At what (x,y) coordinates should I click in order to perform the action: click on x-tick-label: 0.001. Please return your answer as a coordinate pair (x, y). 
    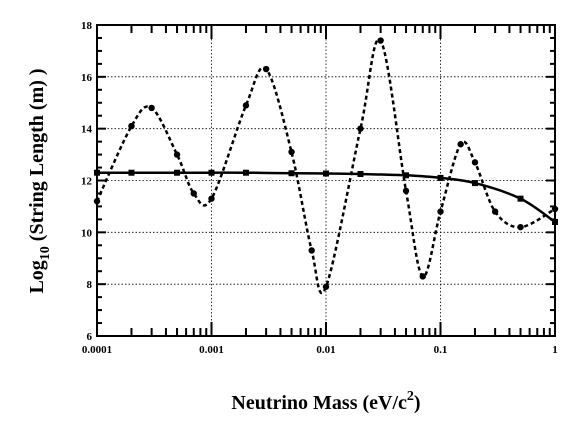
    Looking at the image, I should click on (211, 350).